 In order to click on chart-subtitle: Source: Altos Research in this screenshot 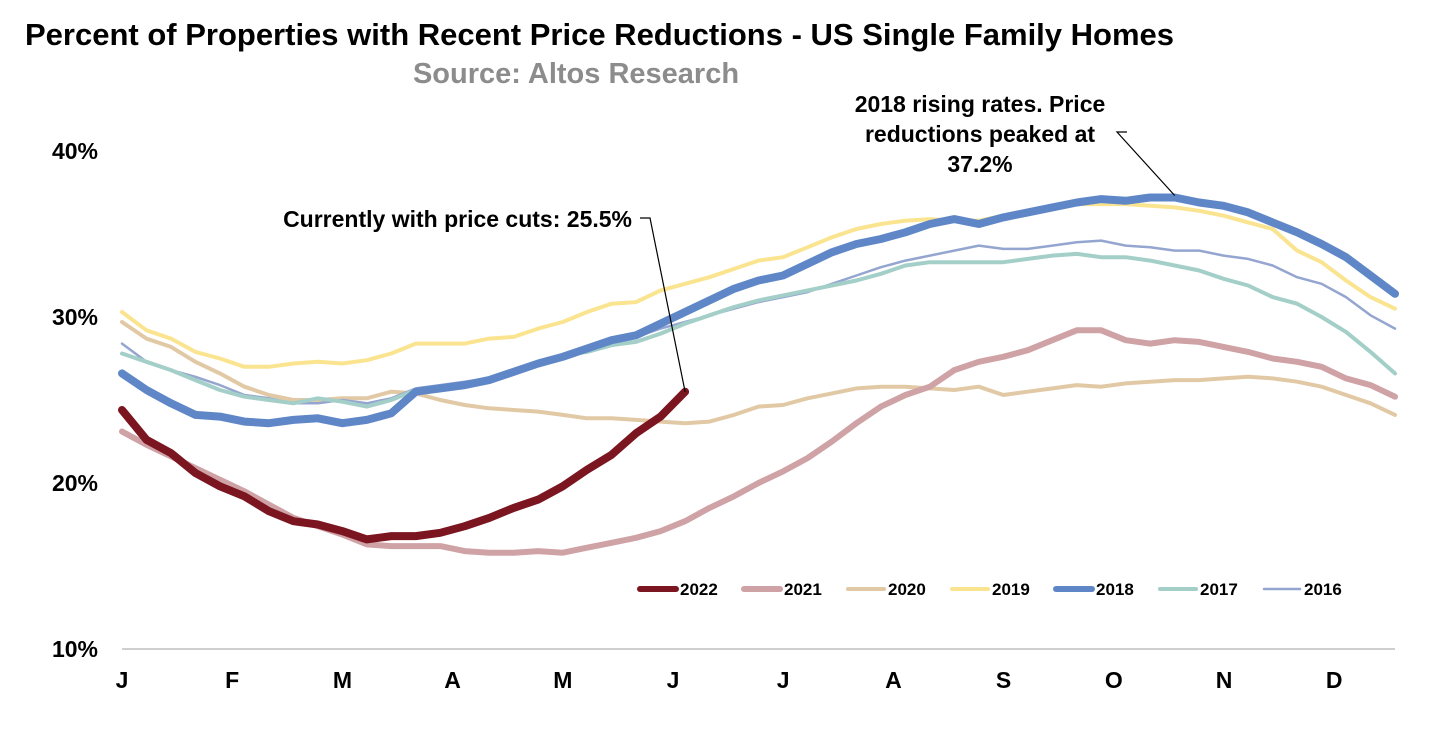, I will do `click(576, 74)`.